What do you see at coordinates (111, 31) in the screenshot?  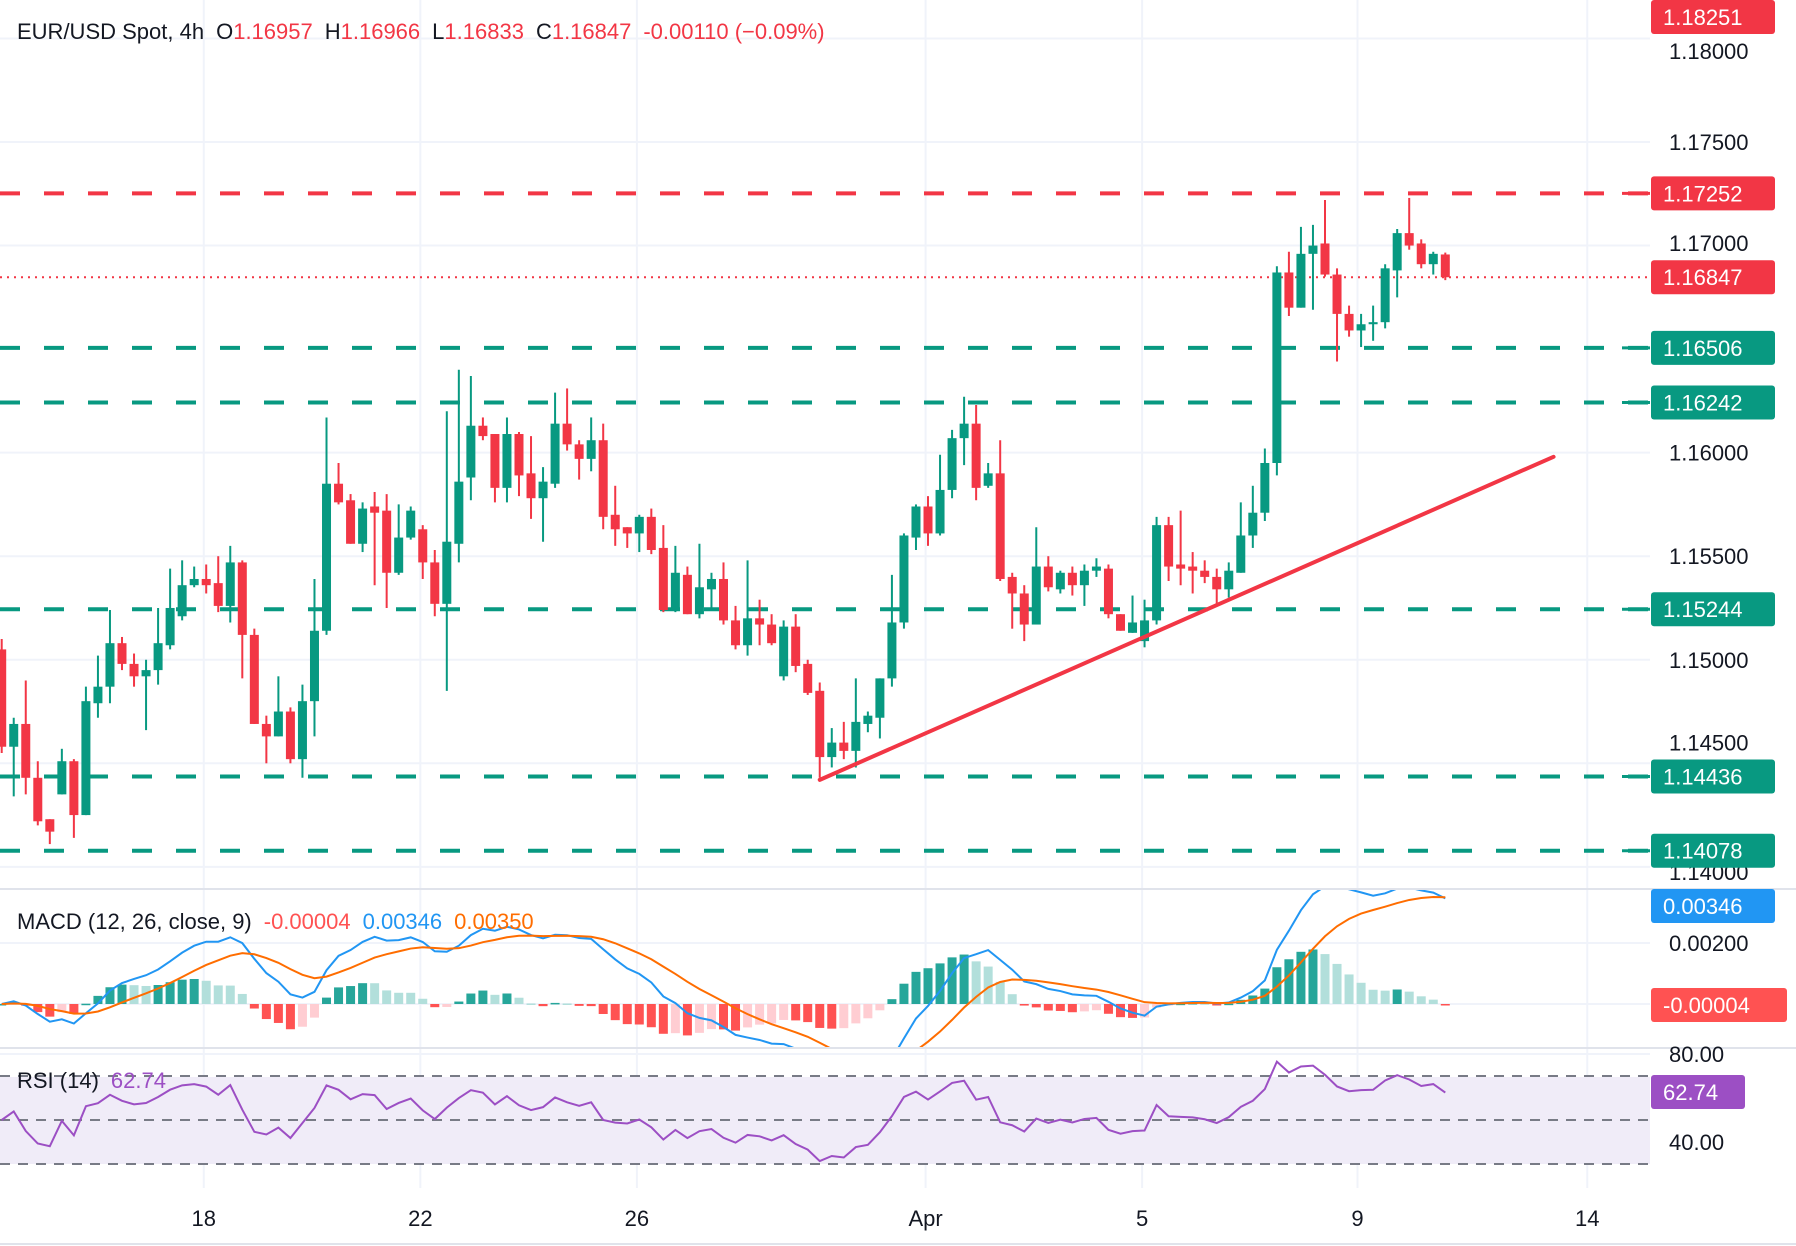 I see `symbol-title: EUR/USD Spot, 4h` at bounding box center [111, 31].